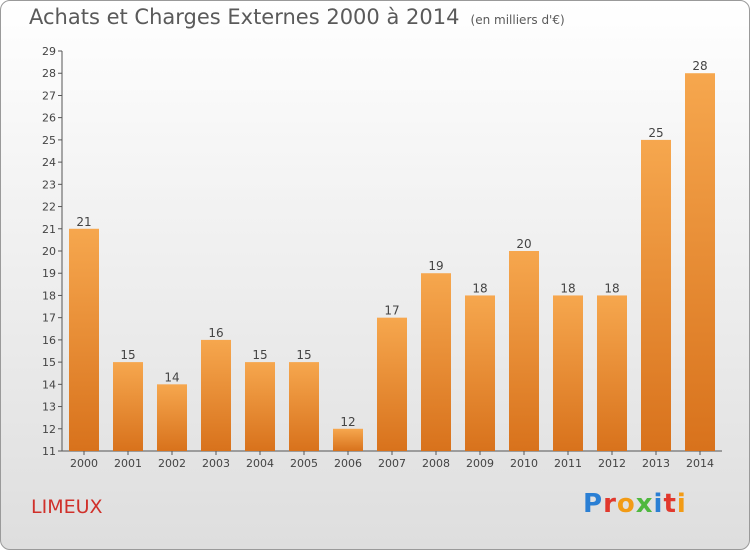 The width and height of the screenshot is (750, 550). Describe the element at coordinates (49, 95) in the screenshot. I see `y-tick-label: 27` at that location.